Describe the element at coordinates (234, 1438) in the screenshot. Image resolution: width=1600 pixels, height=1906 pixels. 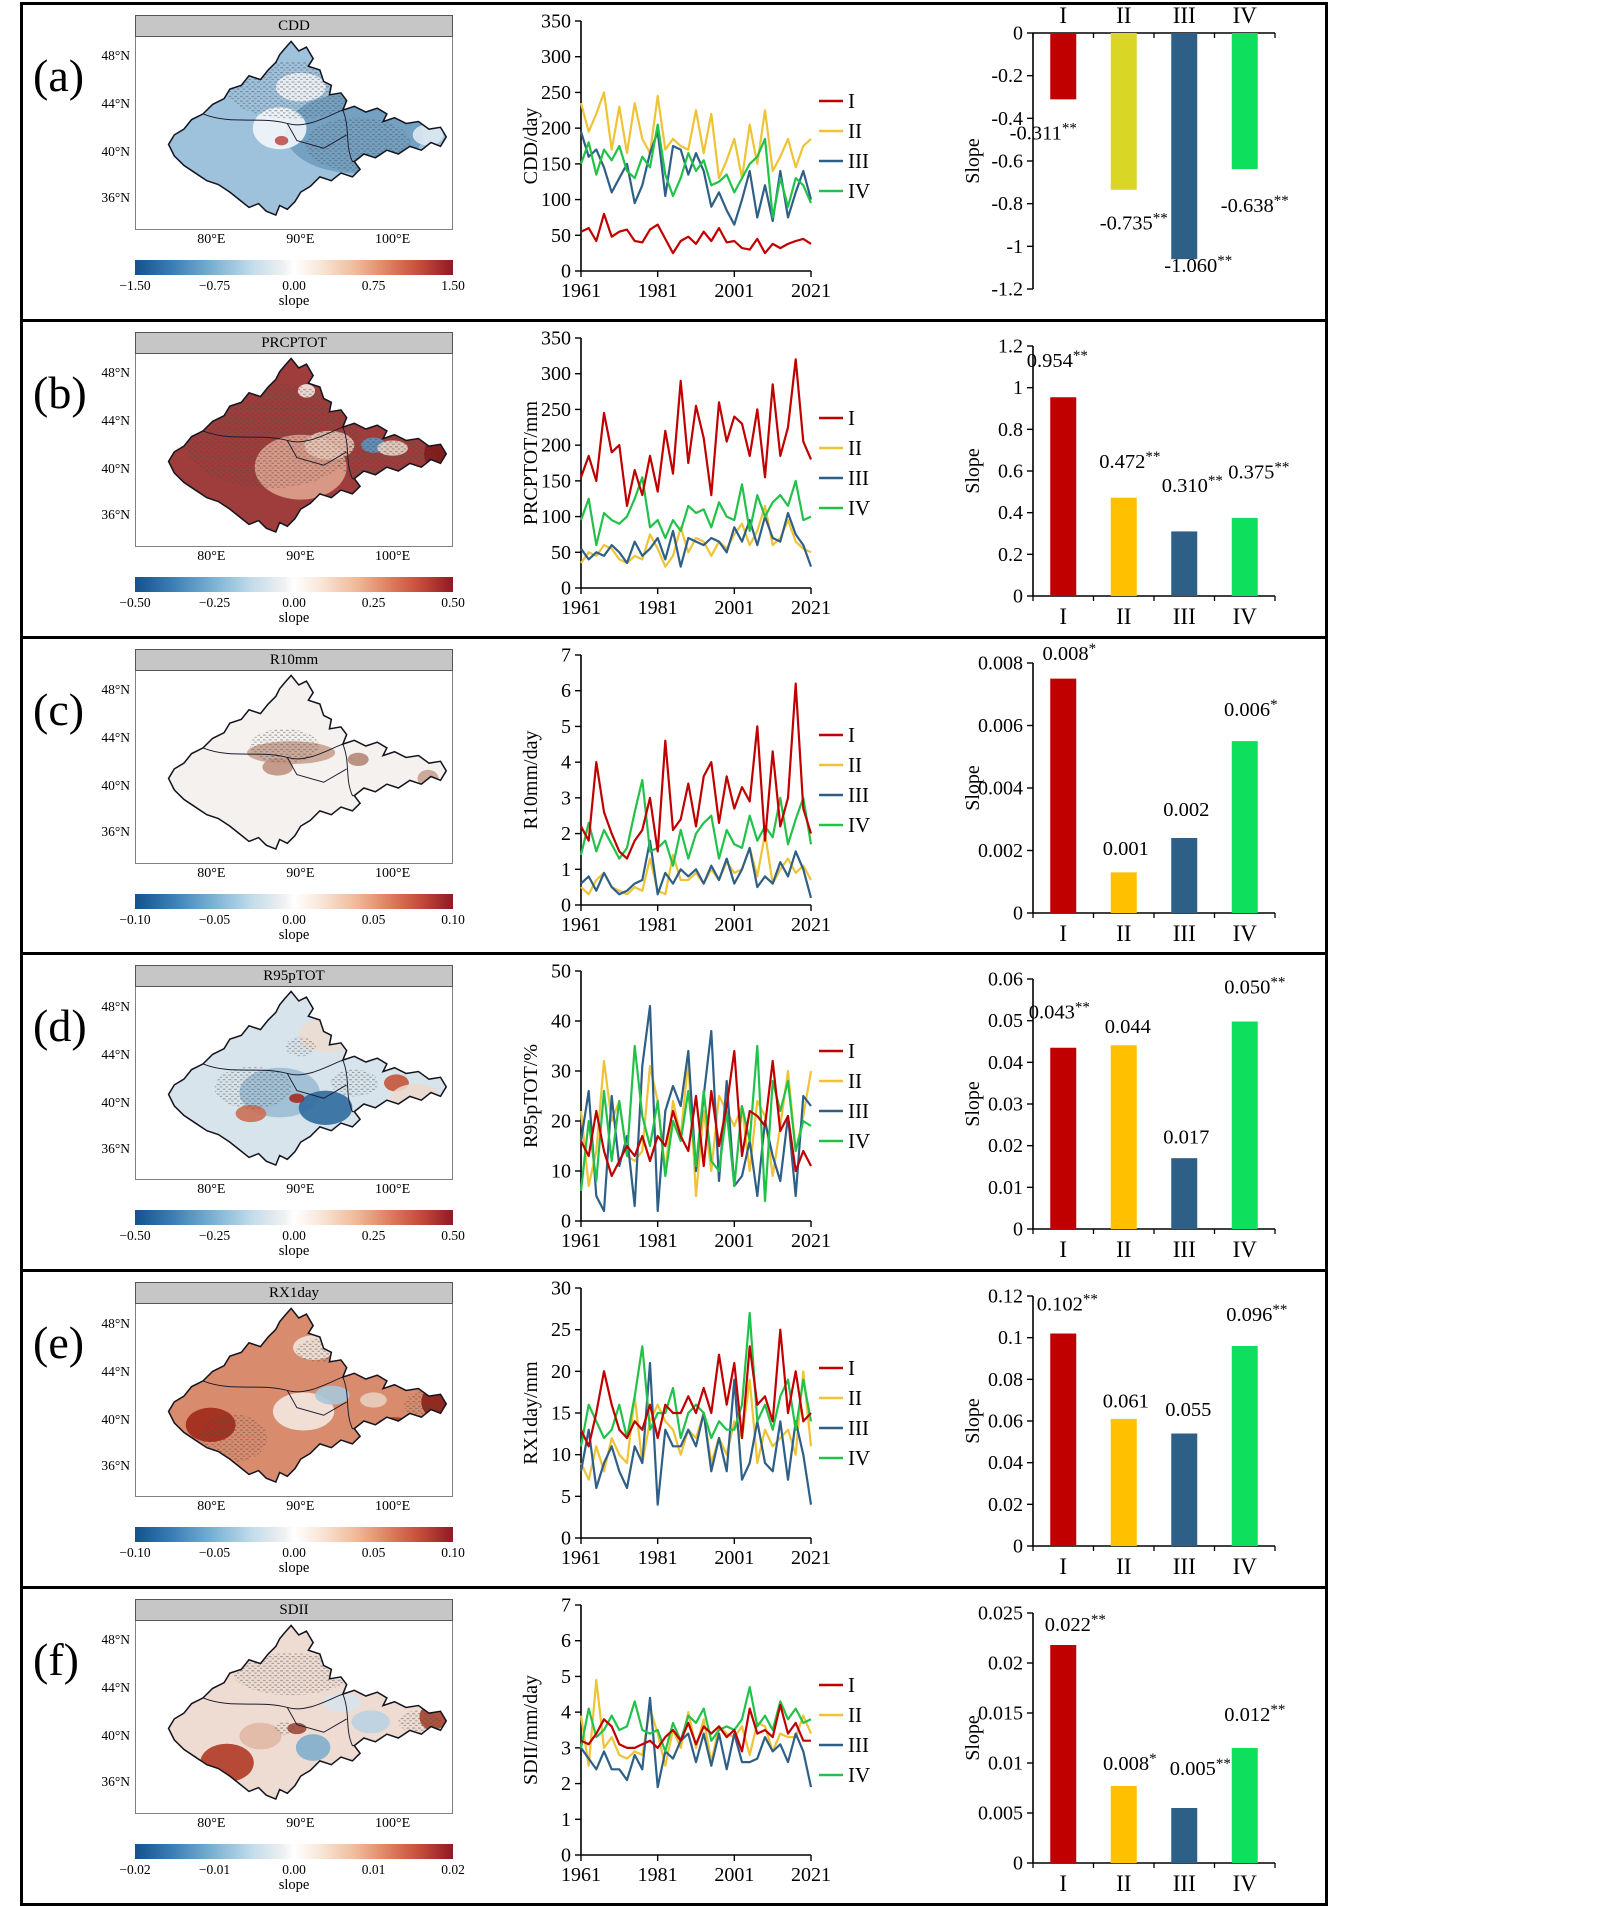
I see `significance-stipple` at that location.